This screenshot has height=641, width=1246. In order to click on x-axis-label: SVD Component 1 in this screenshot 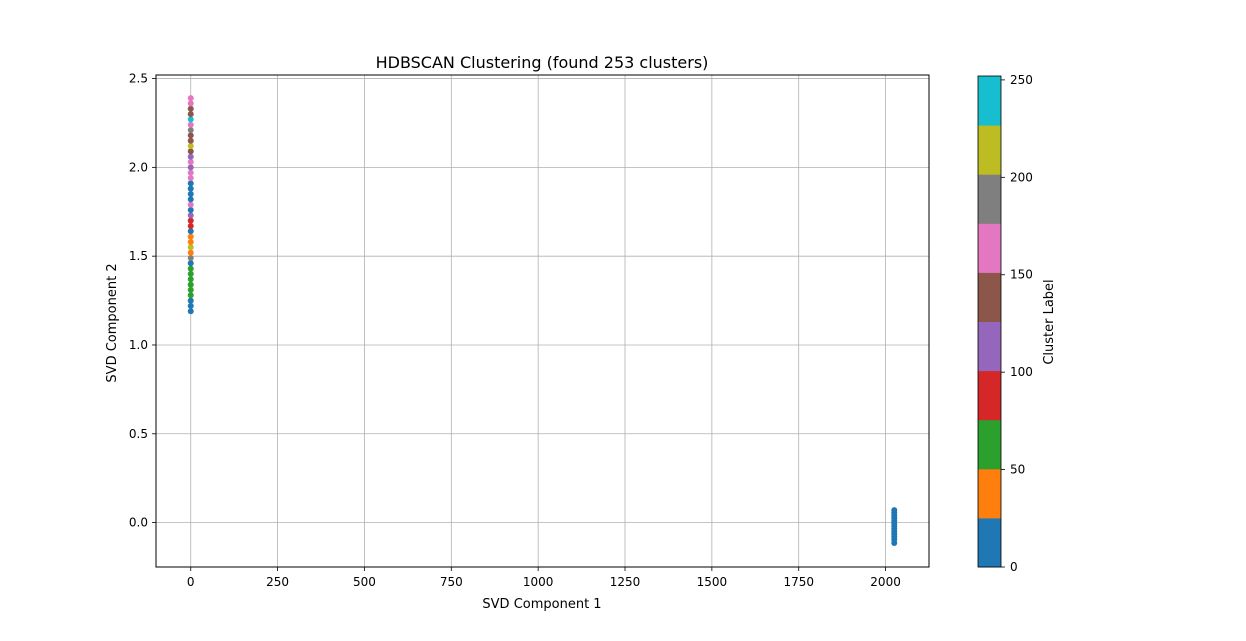, I will do `click(541, 604)`.